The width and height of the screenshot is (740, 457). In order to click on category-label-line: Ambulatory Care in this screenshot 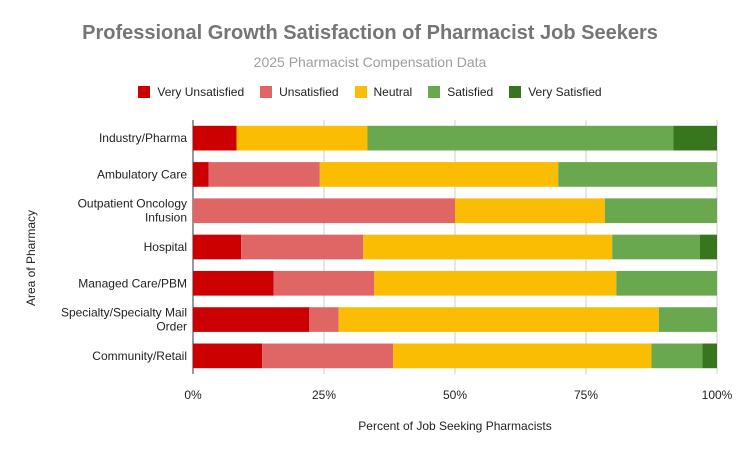, I will do `click(142, 174)`.